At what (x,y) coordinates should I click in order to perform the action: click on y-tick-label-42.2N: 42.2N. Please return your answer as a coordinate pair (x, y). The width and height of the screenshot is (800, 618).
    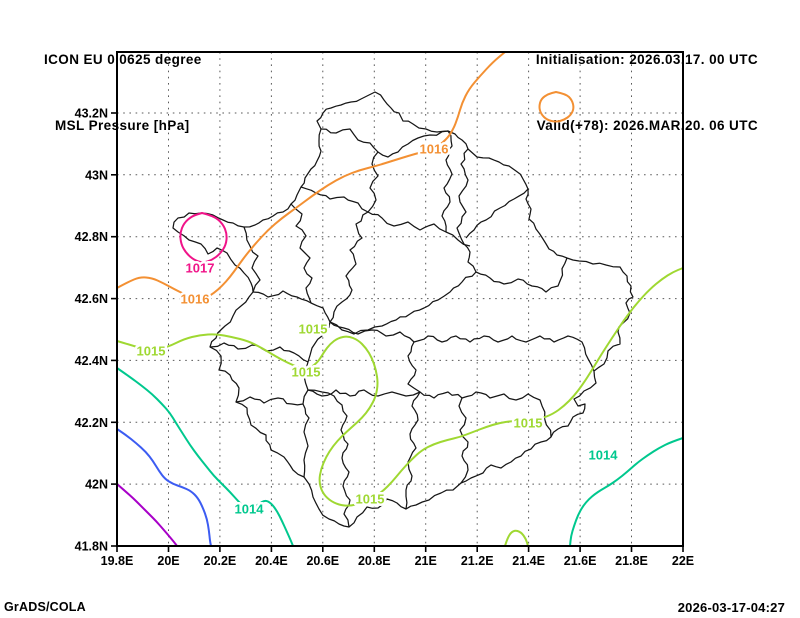
    Looking at the image, I should click on (91, 423).